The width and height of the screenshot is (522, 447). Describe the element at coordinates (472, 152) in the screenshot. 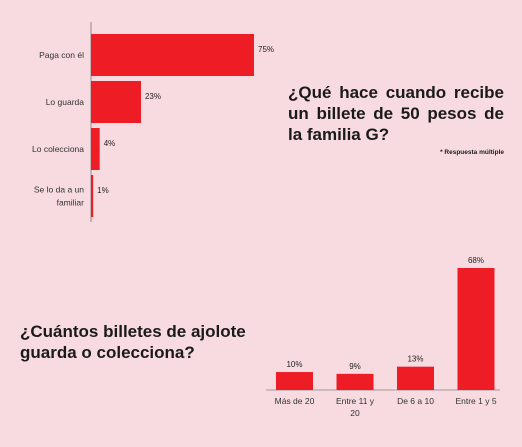

I see `chart-note: * Respuesta múltiple` at that location.